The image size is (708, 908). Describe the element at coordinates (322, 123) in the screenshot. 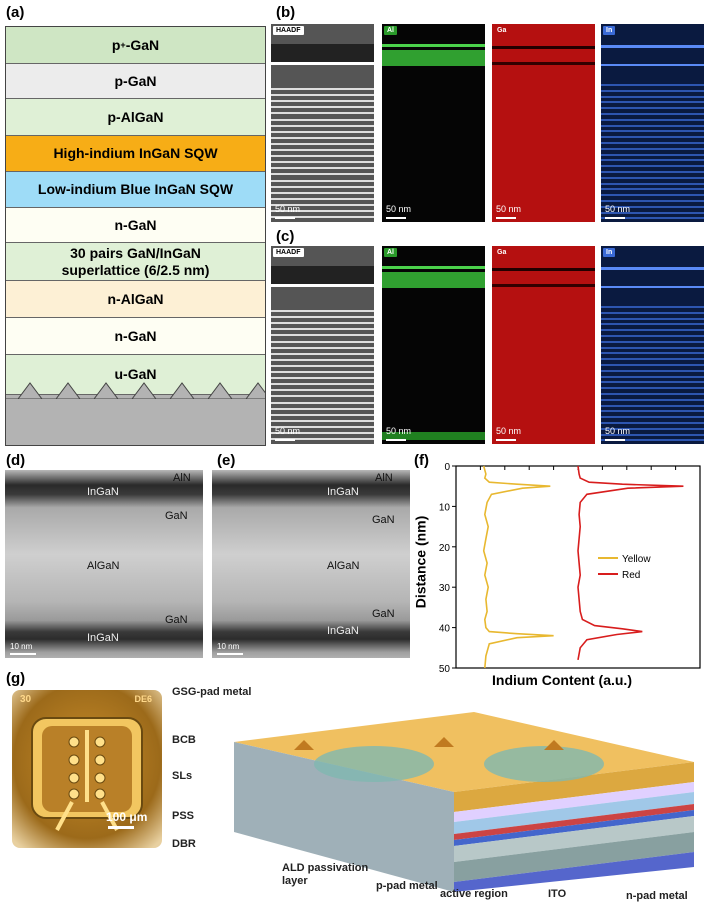

I see `eds-map-b-haadf: HAADF 50 nm` at that location.